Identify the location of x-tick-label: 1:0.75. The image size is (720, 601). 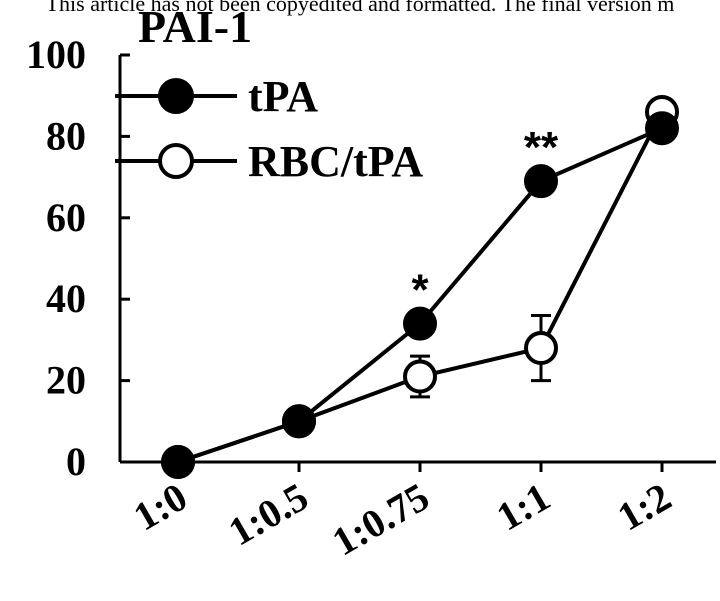
(381, 519).